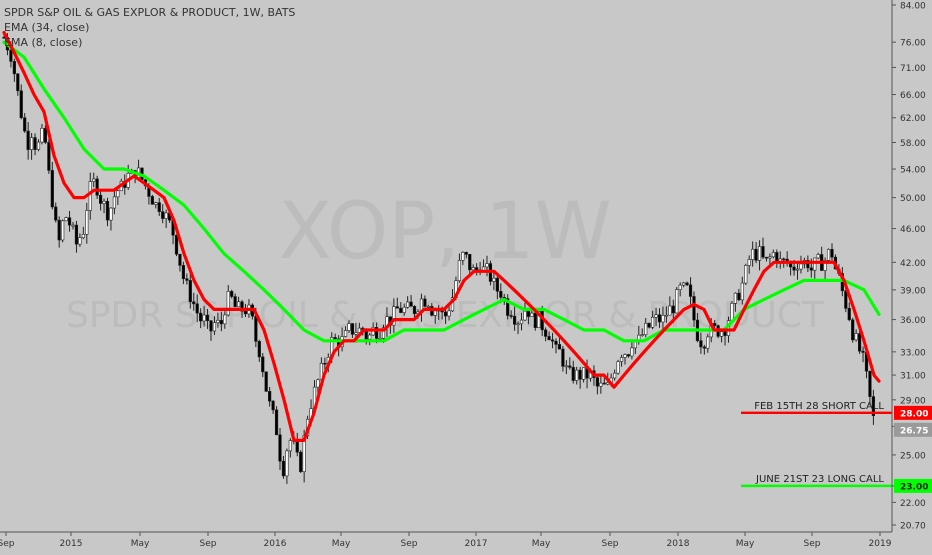  Describe the element at coordinates (913, 7) in the screenshot. I see `price-tick-label: 84.00` at that location.